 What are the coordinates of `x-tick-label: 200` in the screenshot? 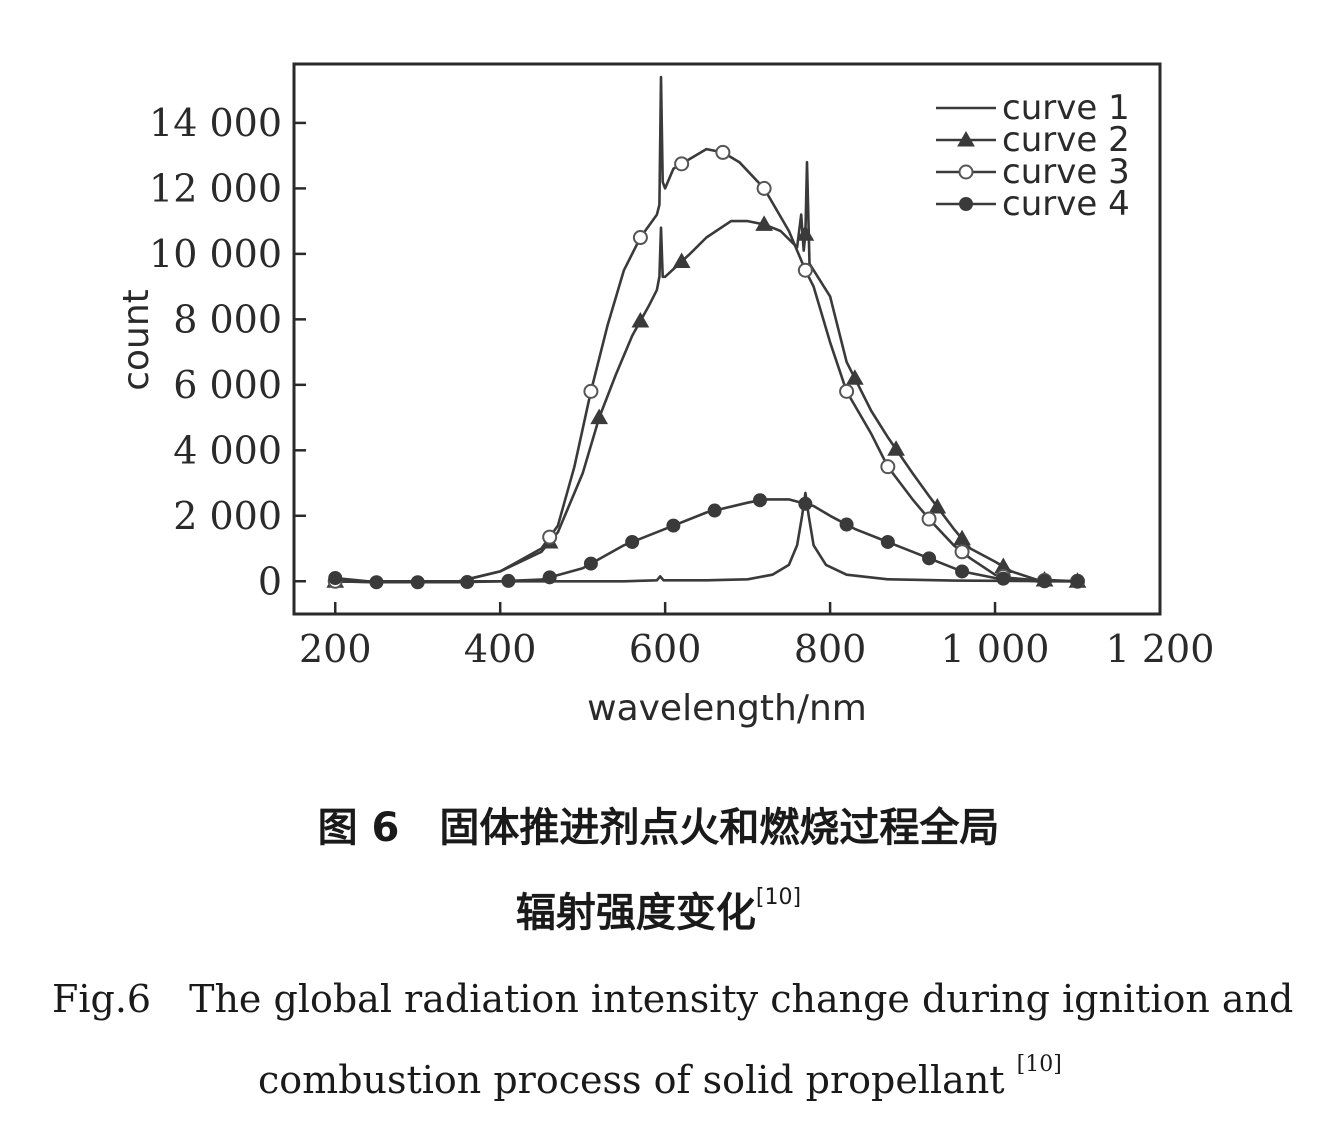 It's located at (335, 649).